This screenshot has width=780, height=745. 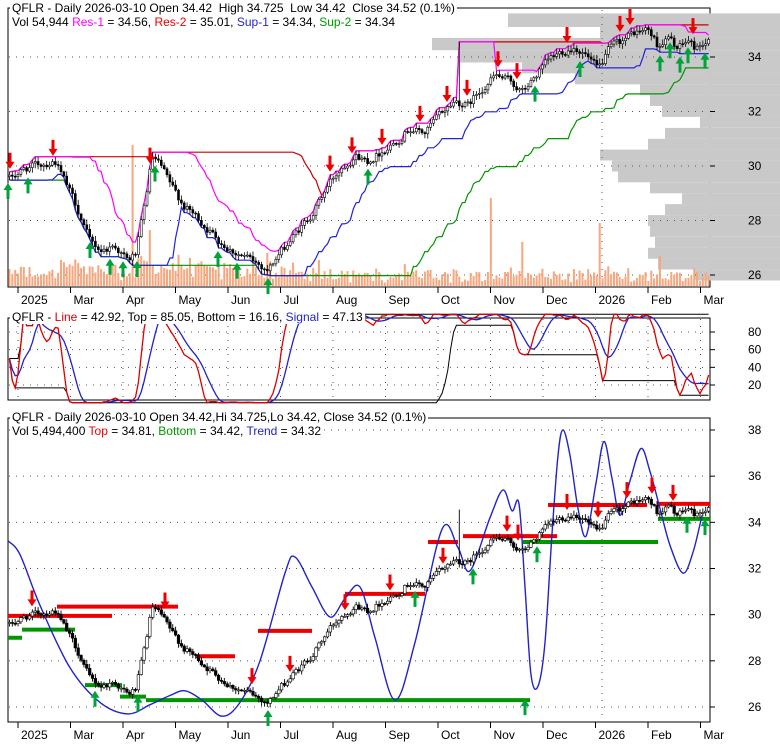 I want to click on panel2-y-tick-label: 40, so click(x=755, y=367).